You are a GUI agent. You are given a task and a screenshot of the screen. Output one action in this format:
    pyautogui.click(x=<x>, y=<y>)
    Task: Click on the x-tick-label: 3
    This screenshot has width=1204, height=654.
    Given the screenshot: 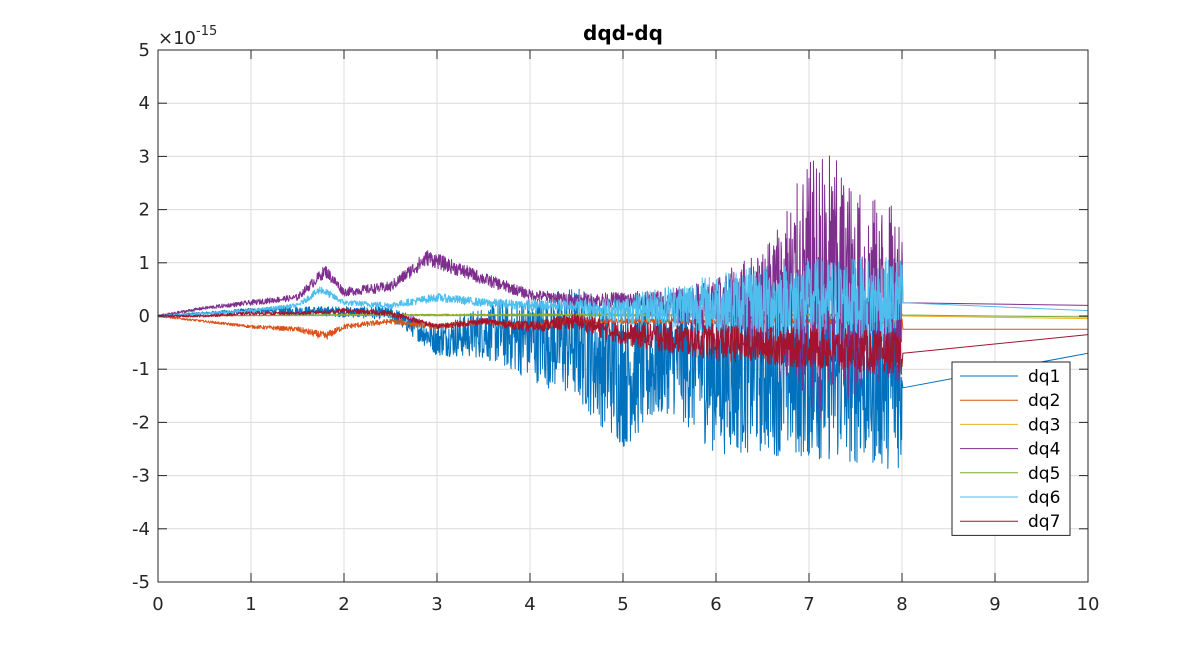 What is the action you would take?
    pyautogui.click(x=436, y=604)
    